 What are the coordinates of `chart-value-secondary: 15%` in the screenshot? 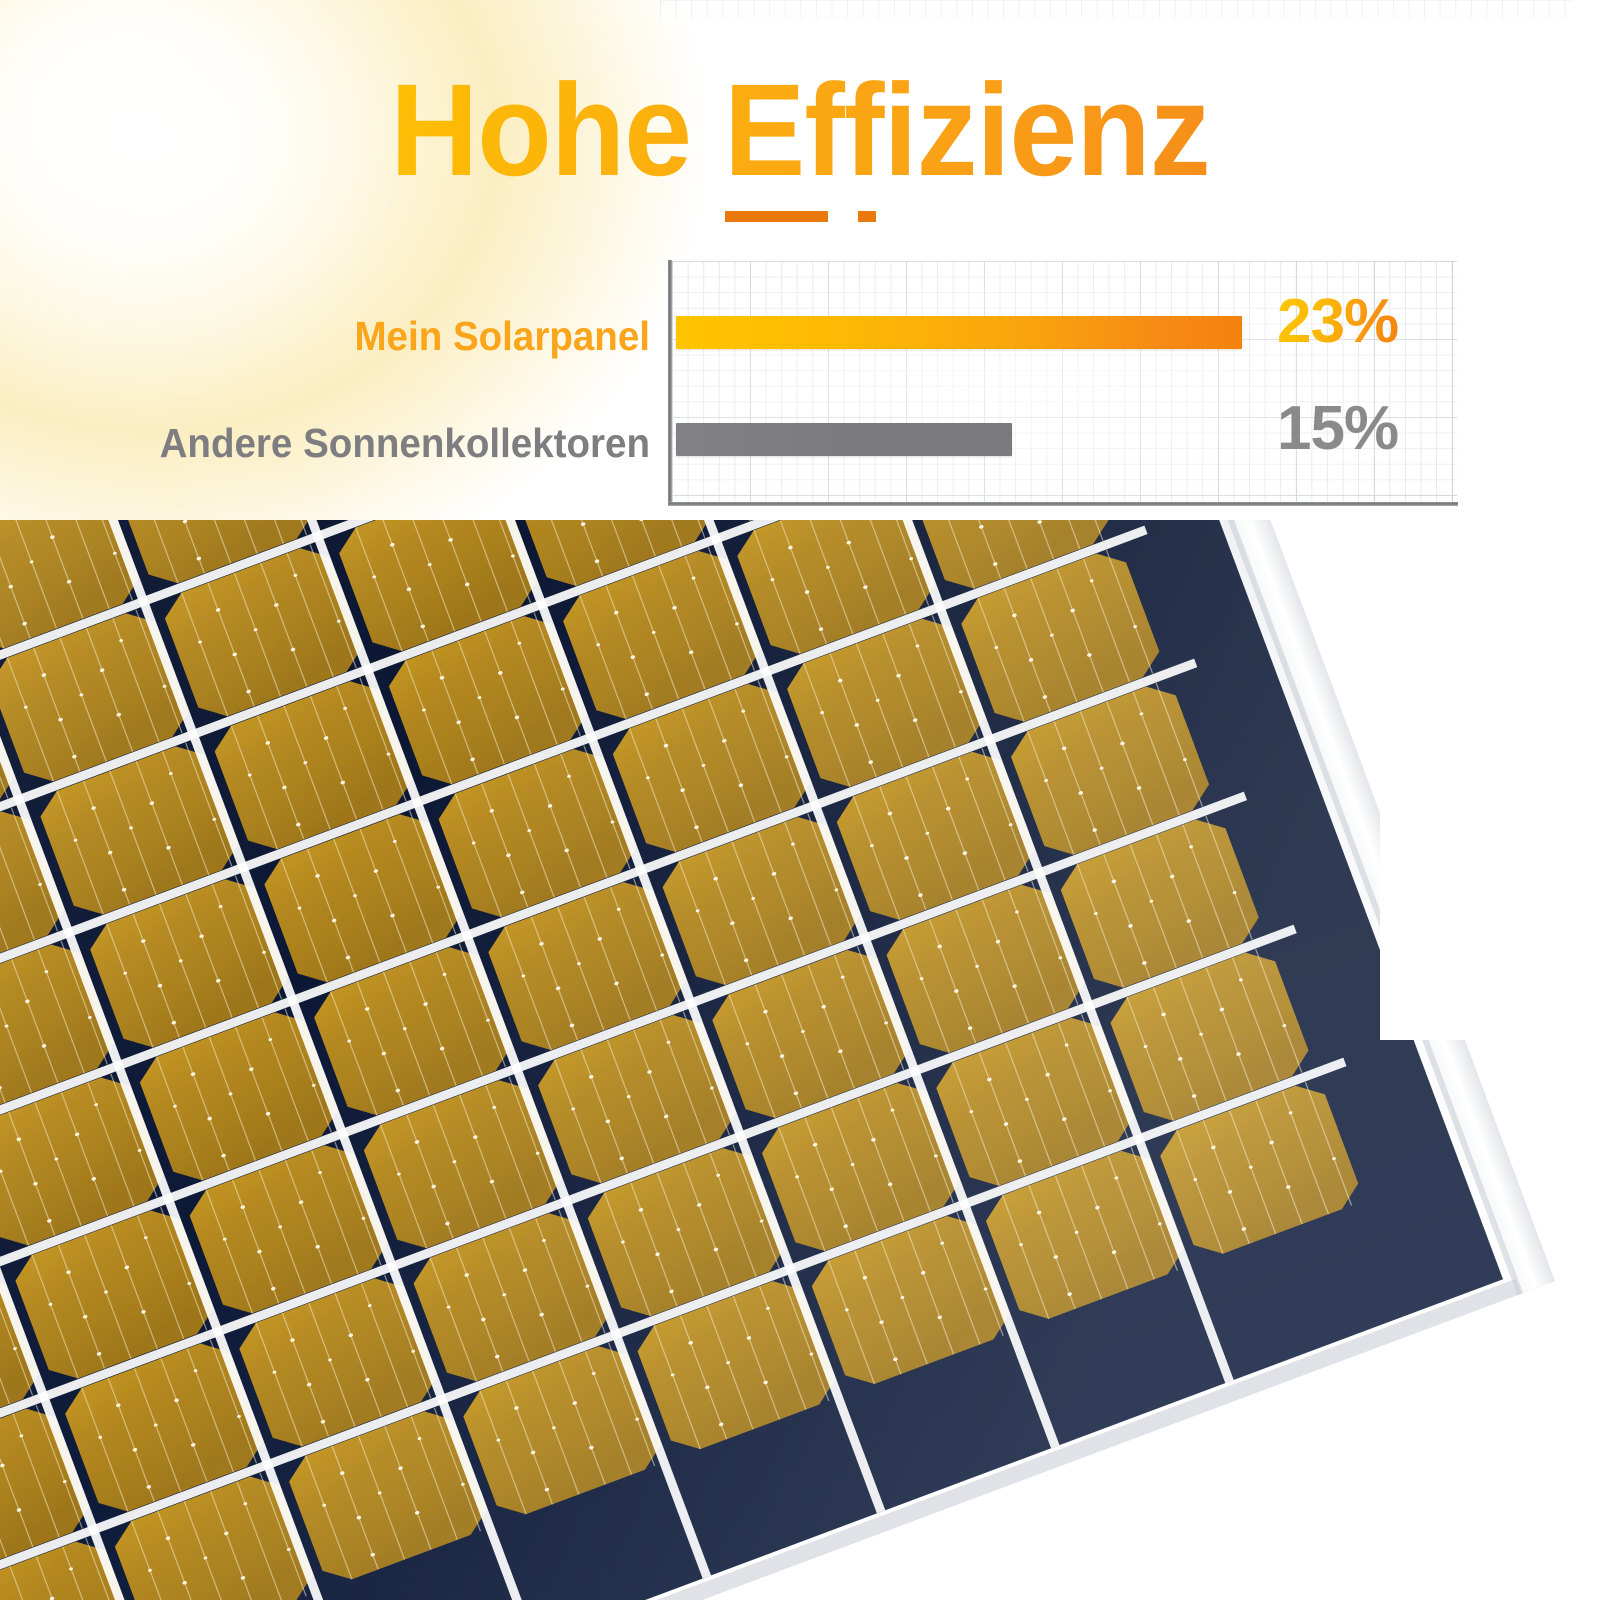 It's located at (1338, 428).